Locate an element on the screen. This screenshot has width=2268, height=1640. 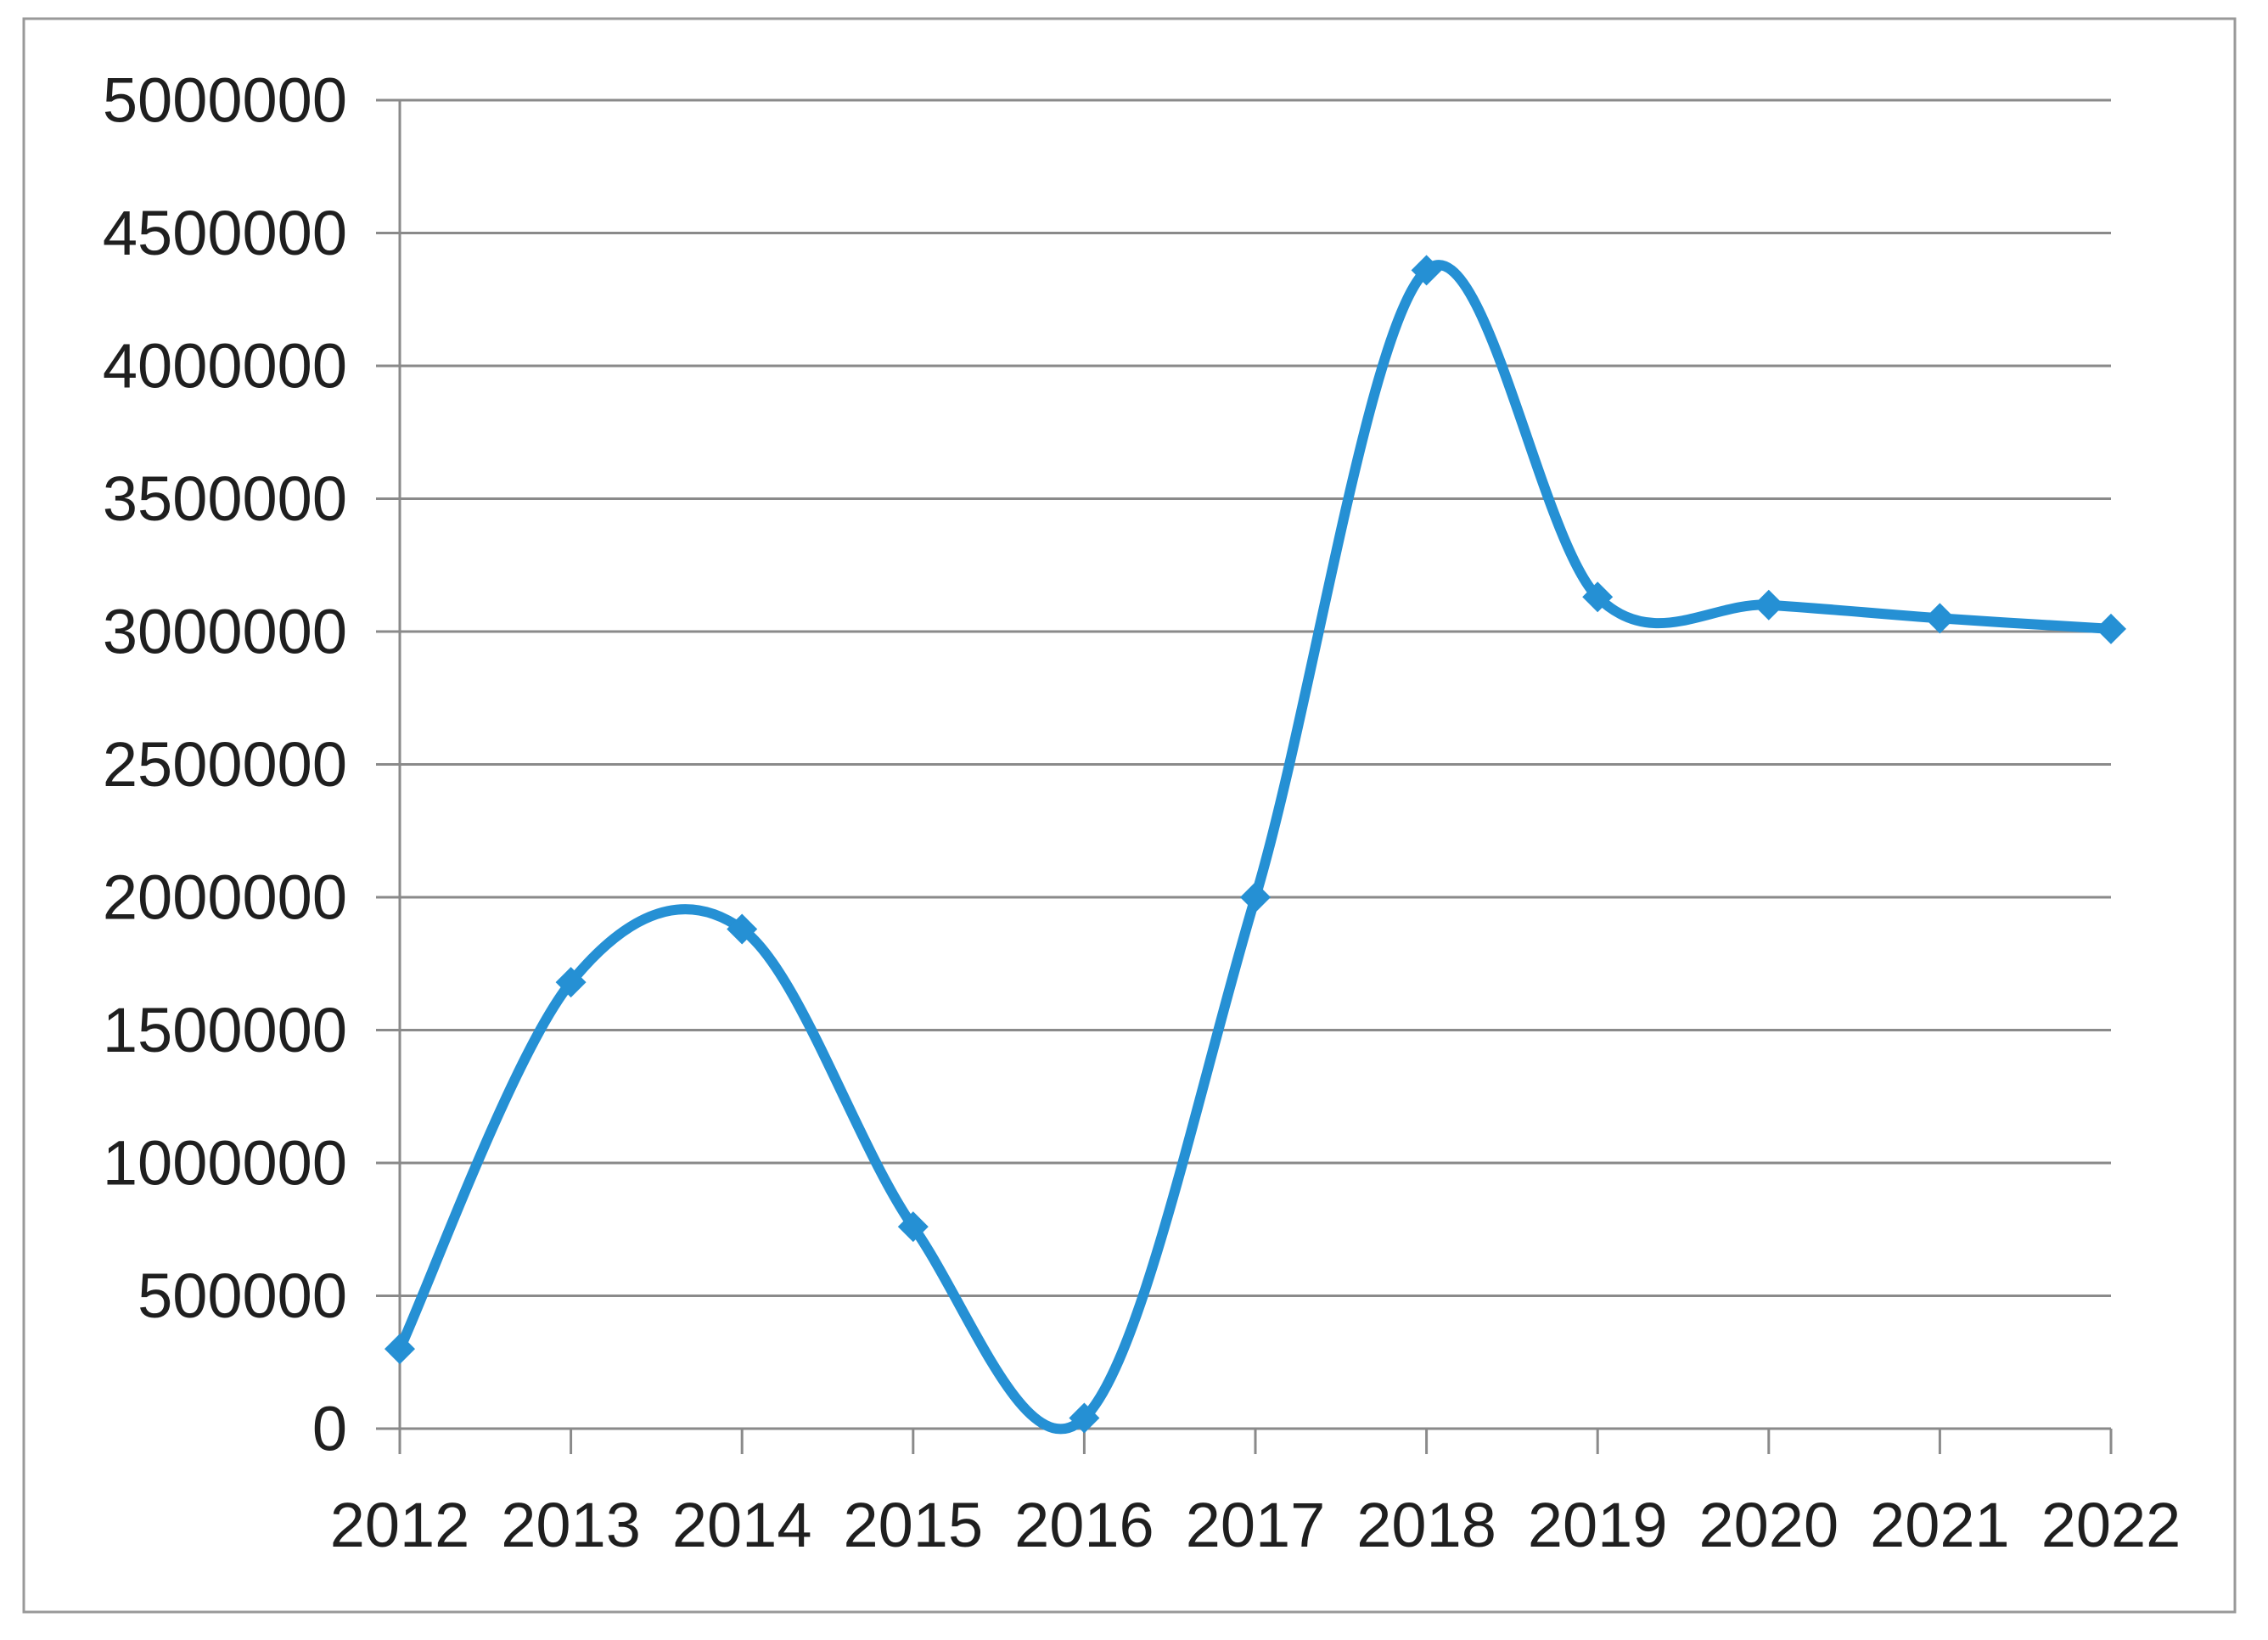
x-axis-label: 2014 is located at coordinates (742, 1525).